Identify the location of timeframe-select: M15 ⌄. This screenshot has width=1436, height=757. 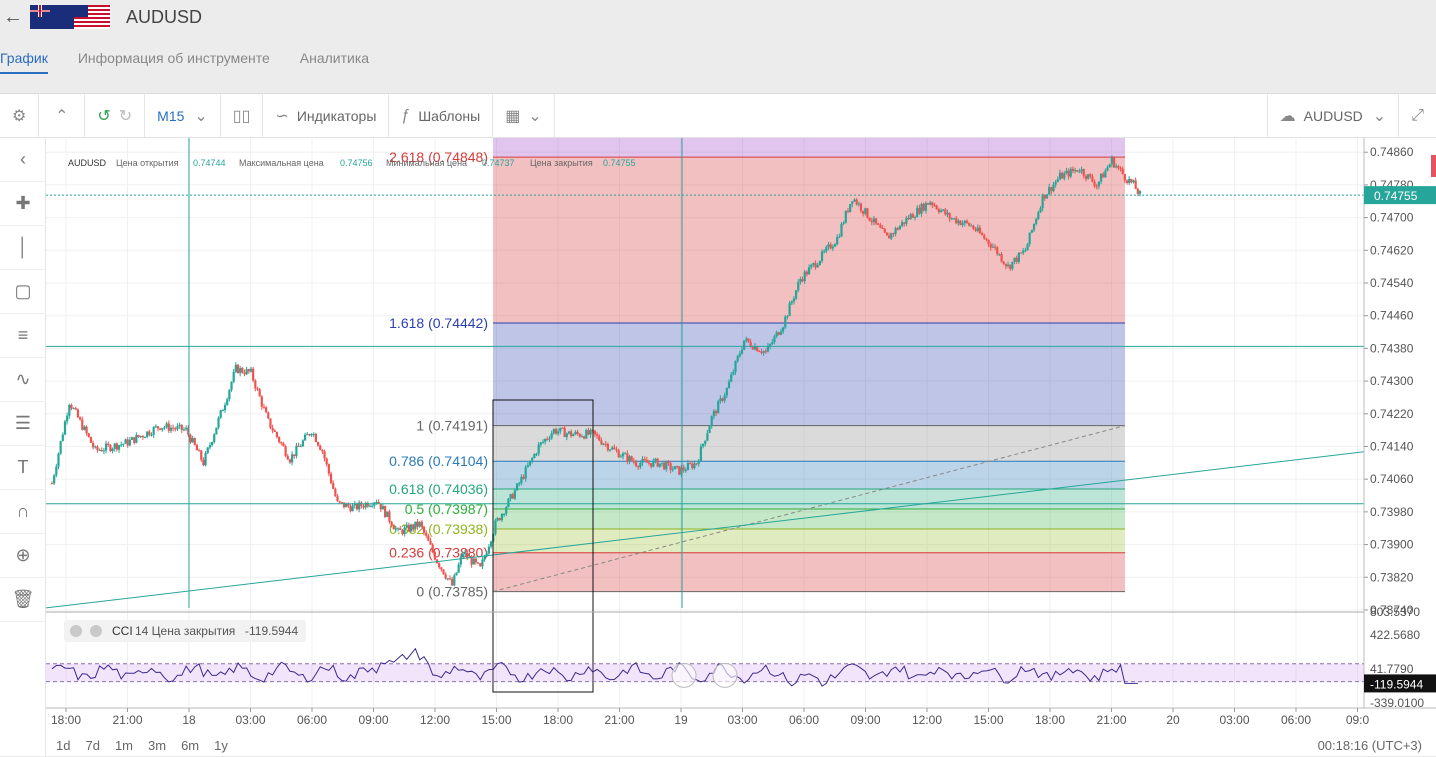
(183, 115).